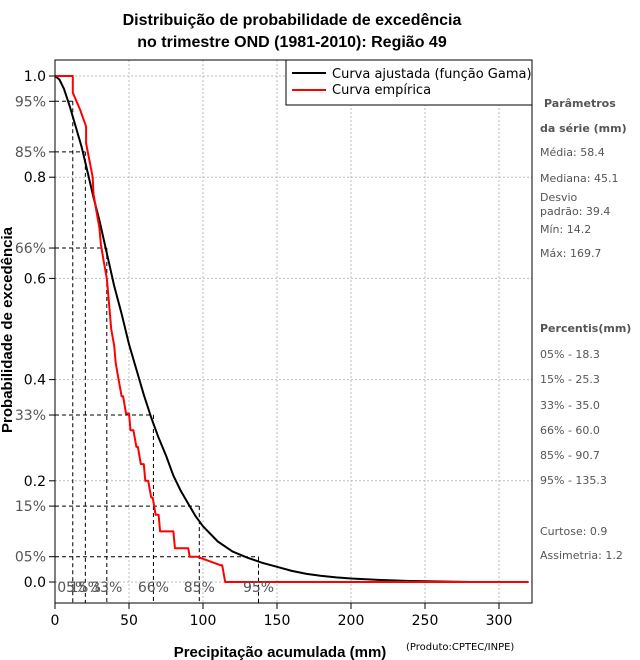 Image resolution: width=640 pixels, height=660 pixels. I want to click on x-axis-label: Precipitação acumulada (mm), so click(280, 652).